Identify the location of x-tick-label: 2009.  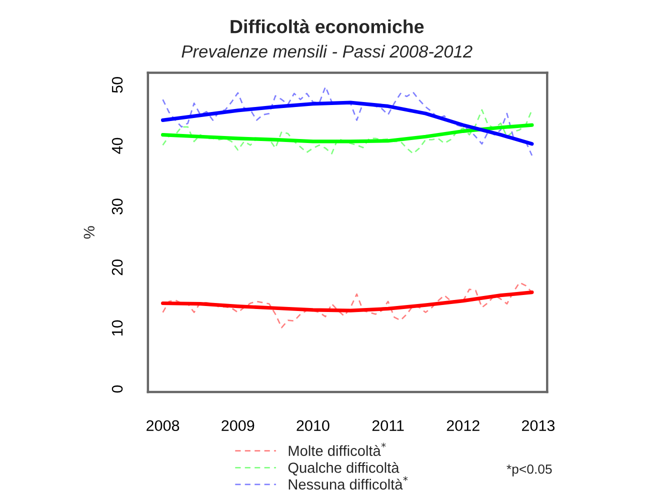
(238, 426).